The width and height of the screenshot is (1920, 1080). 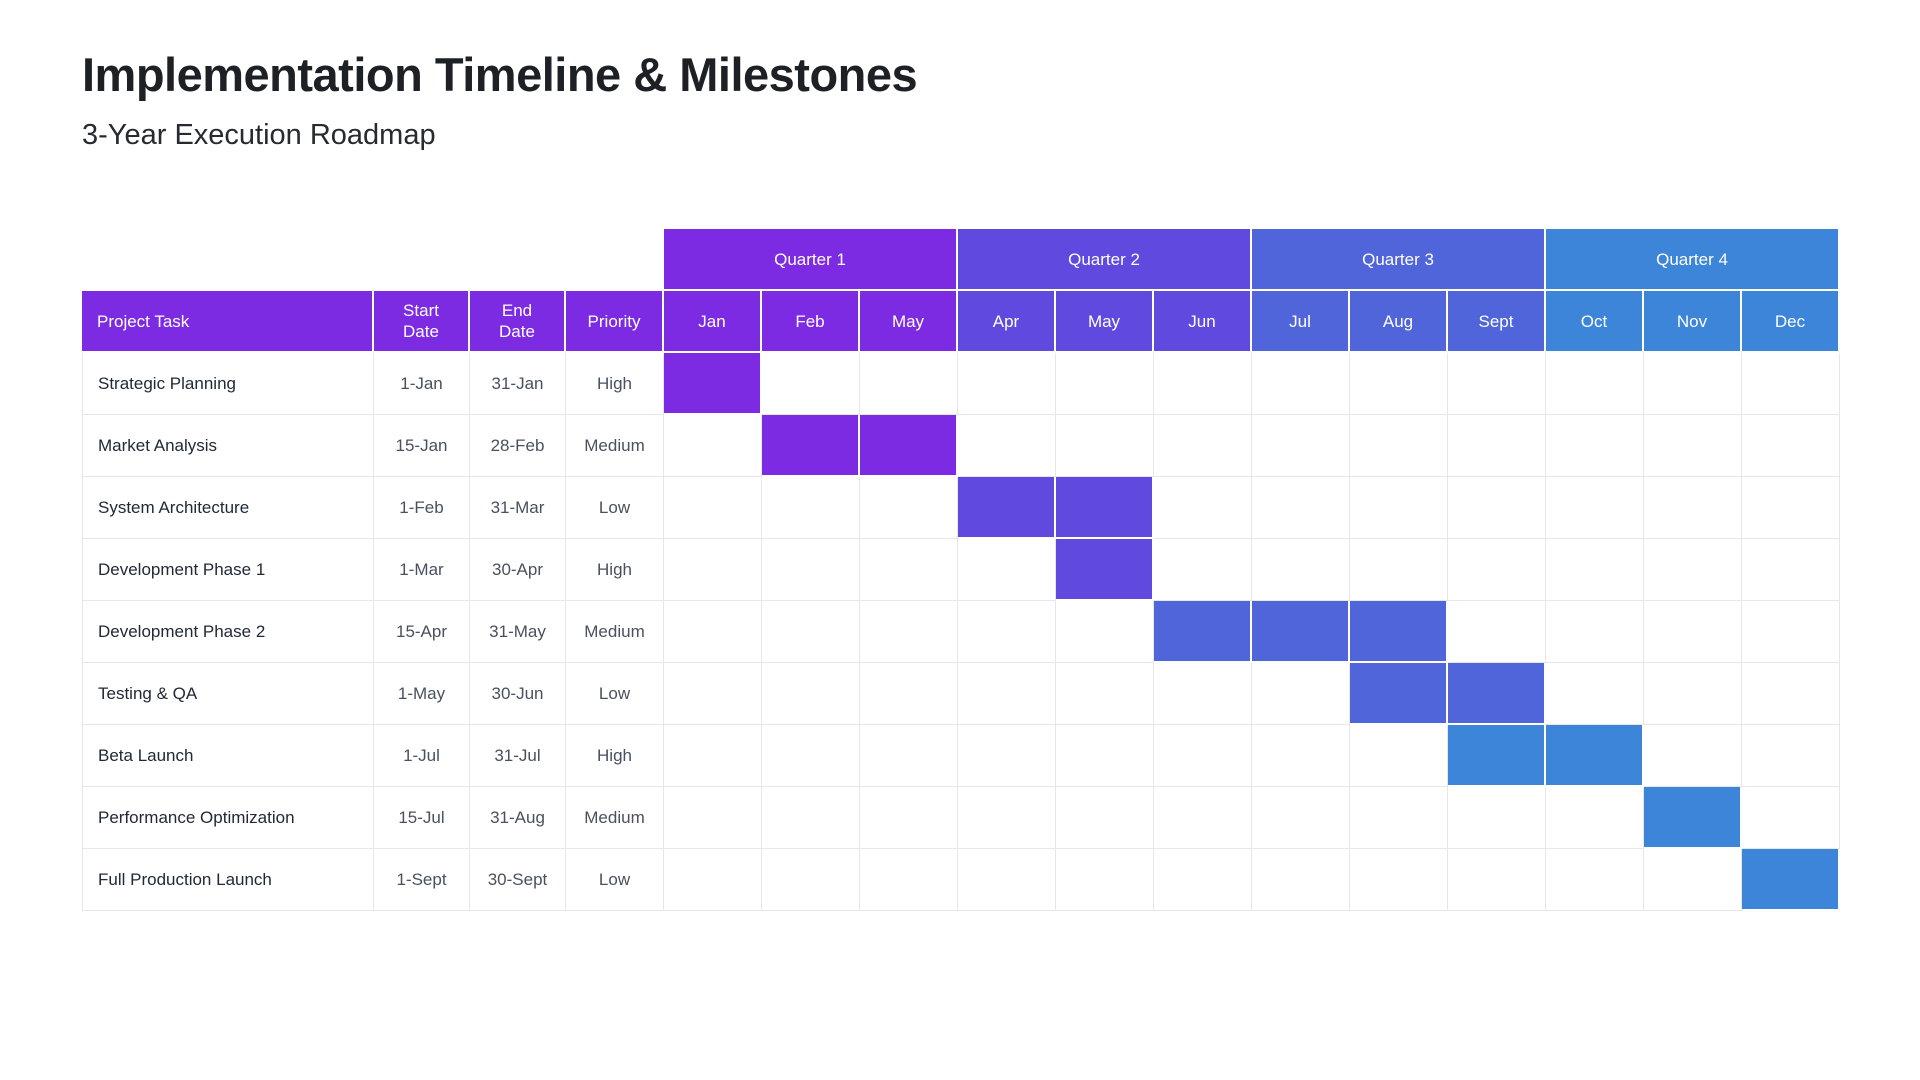 What do you see at coordinates (228, 570) in the screenshot?
I see `task-name-cell: Development Phase 1` at bounding box center [228, 570].